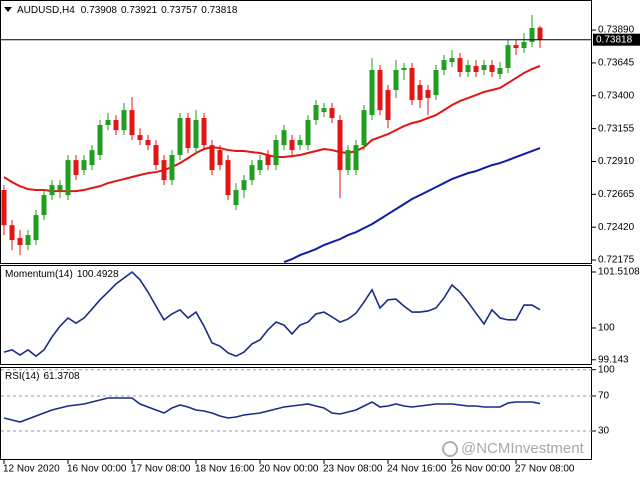 Image resolution: width=640 pixels, height=485 pixels. What do you see at coordinates (61, 376) in the screenshot?
I see `indicator-value: 61.3708` at bounding box center [61, 376].